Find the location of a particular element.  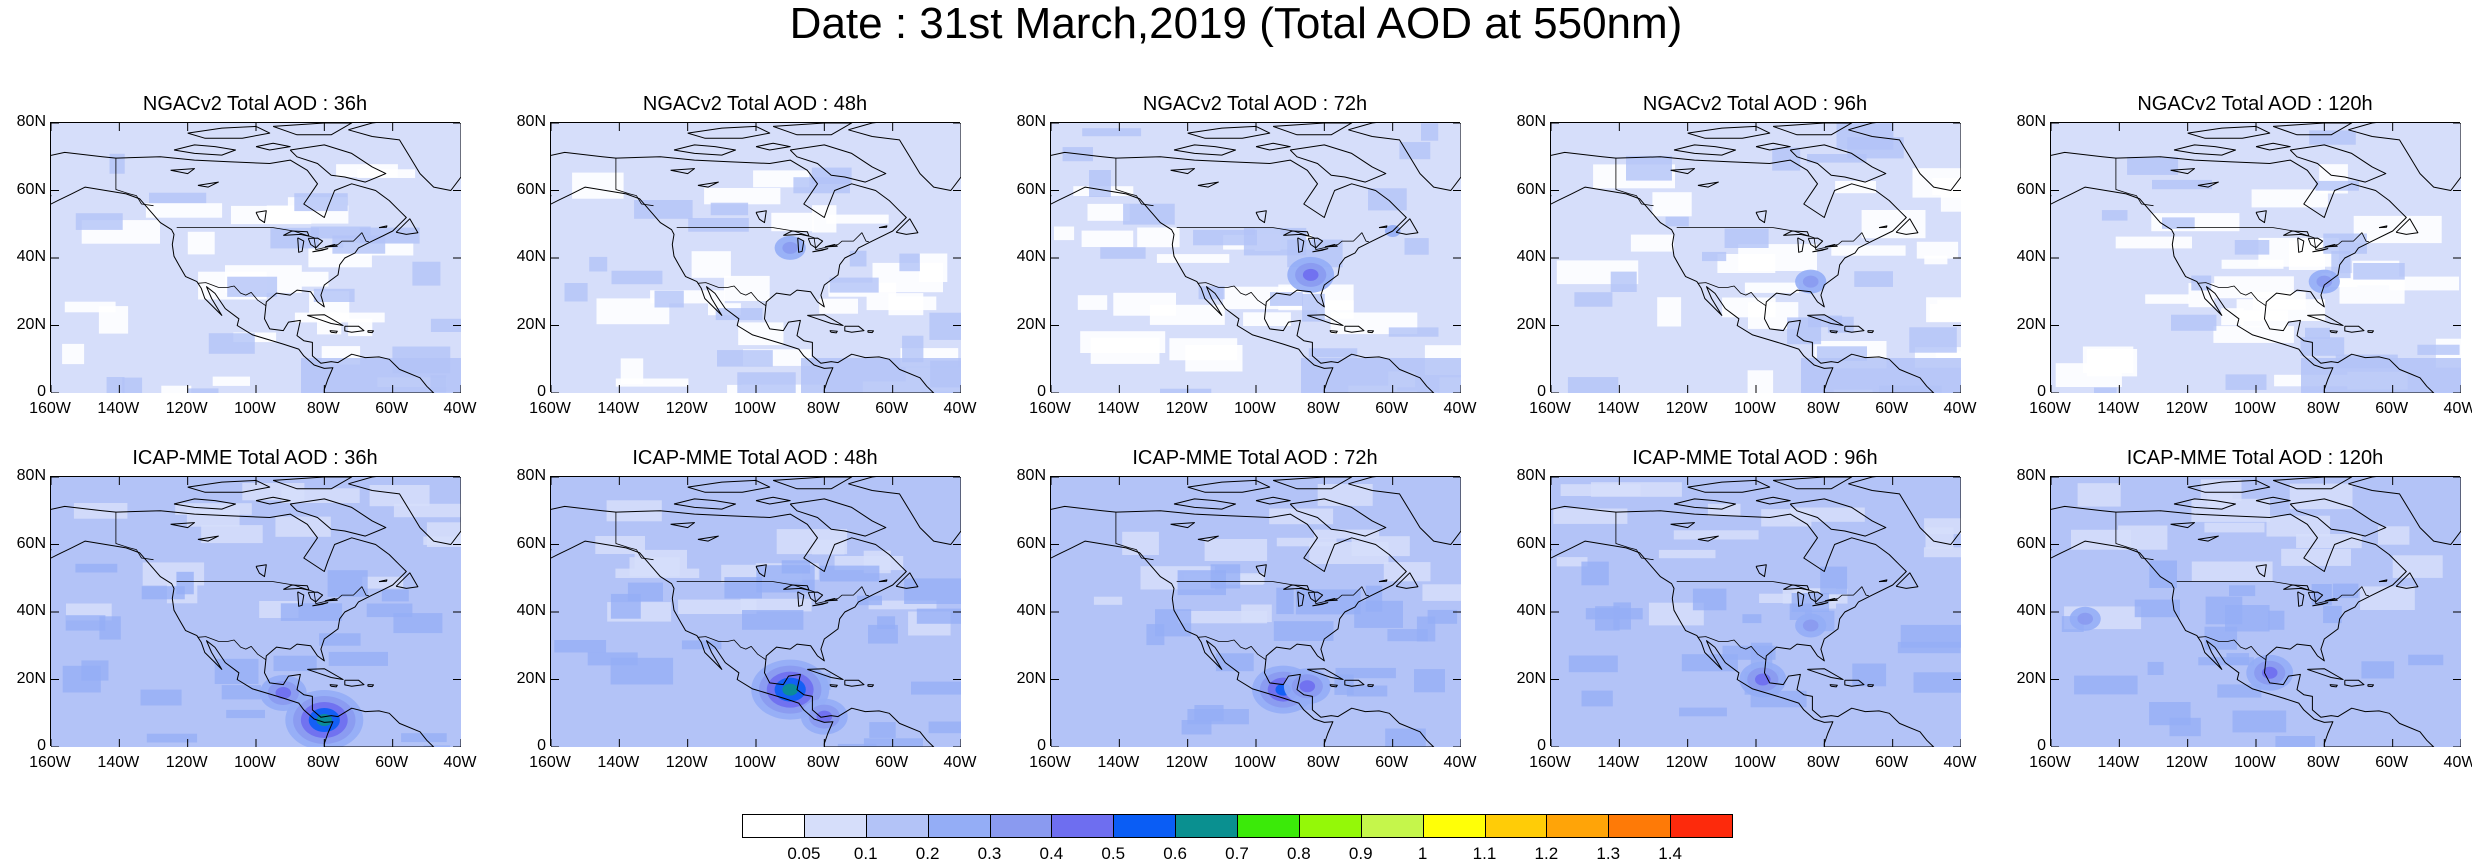

alaska-border is located at coordinates (2134, 182).